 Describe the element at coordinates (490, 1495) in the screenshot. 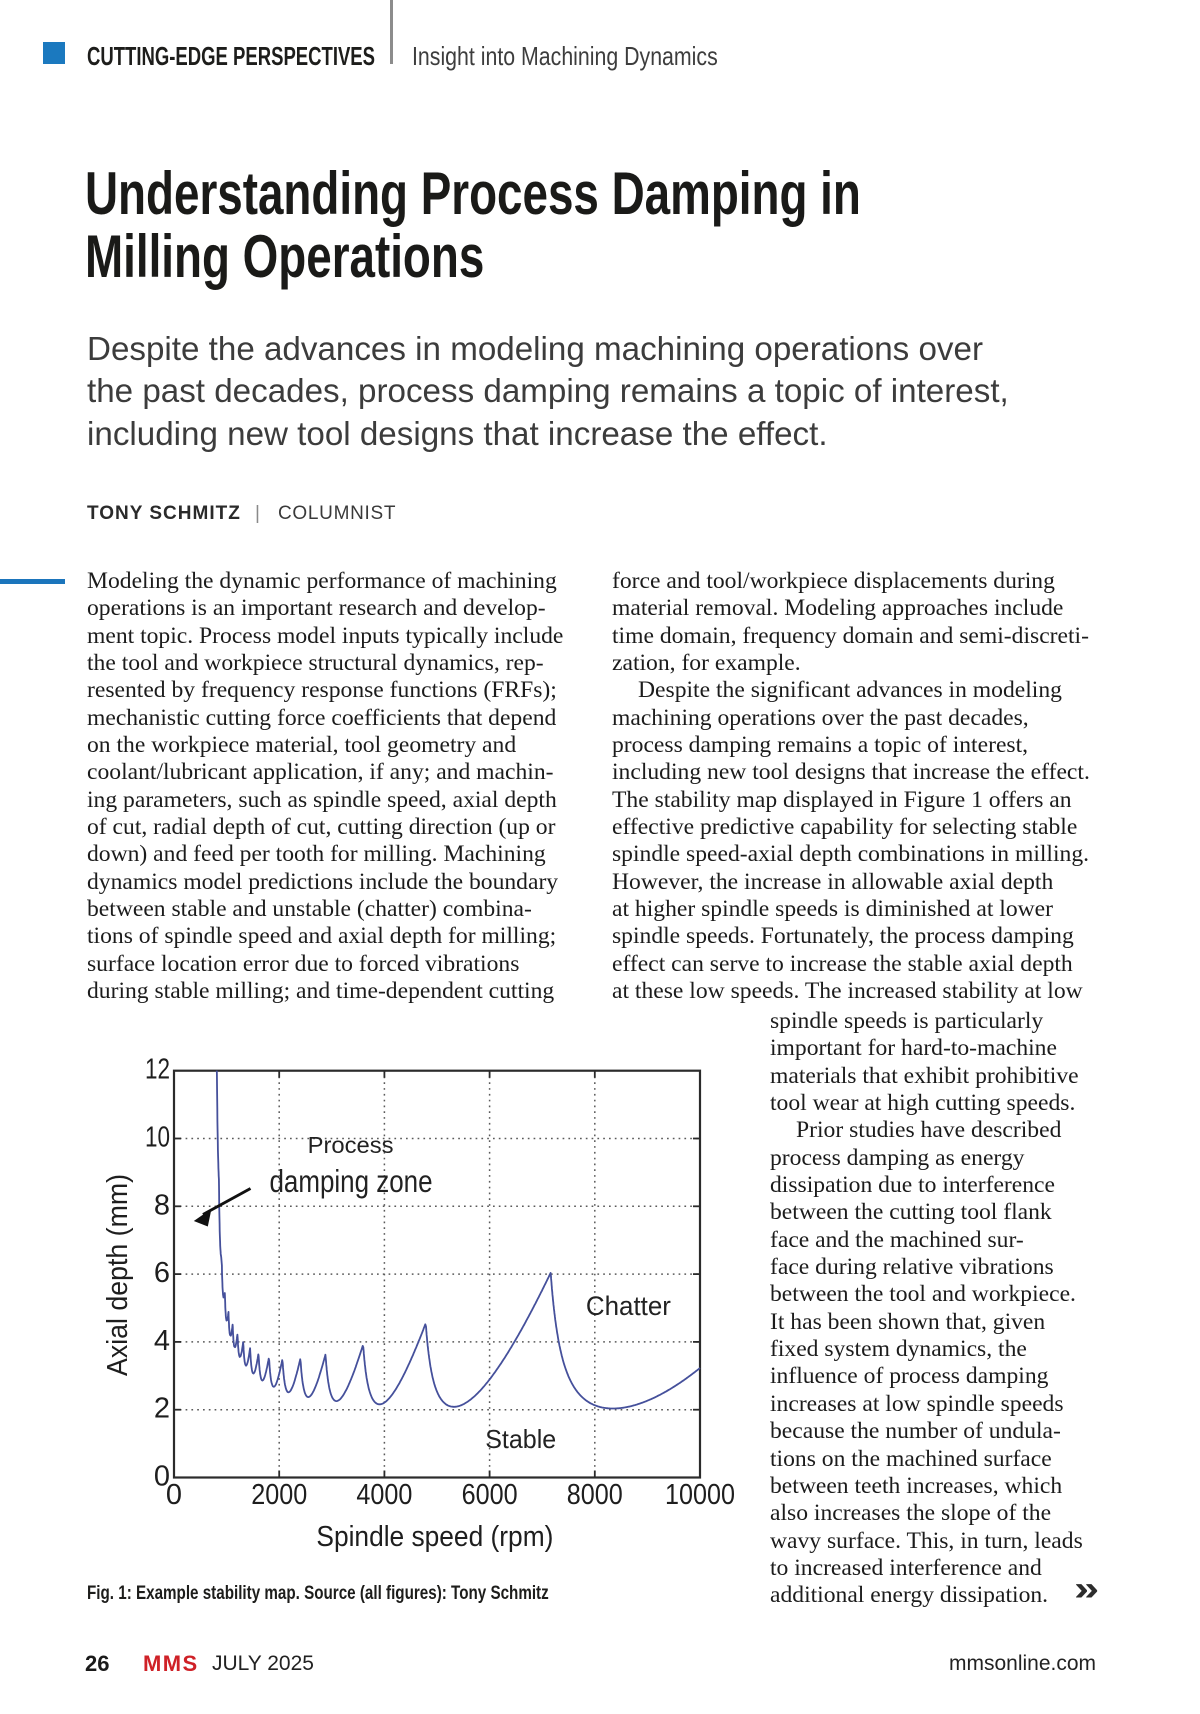

I see `svg-text: 6000` at that location.